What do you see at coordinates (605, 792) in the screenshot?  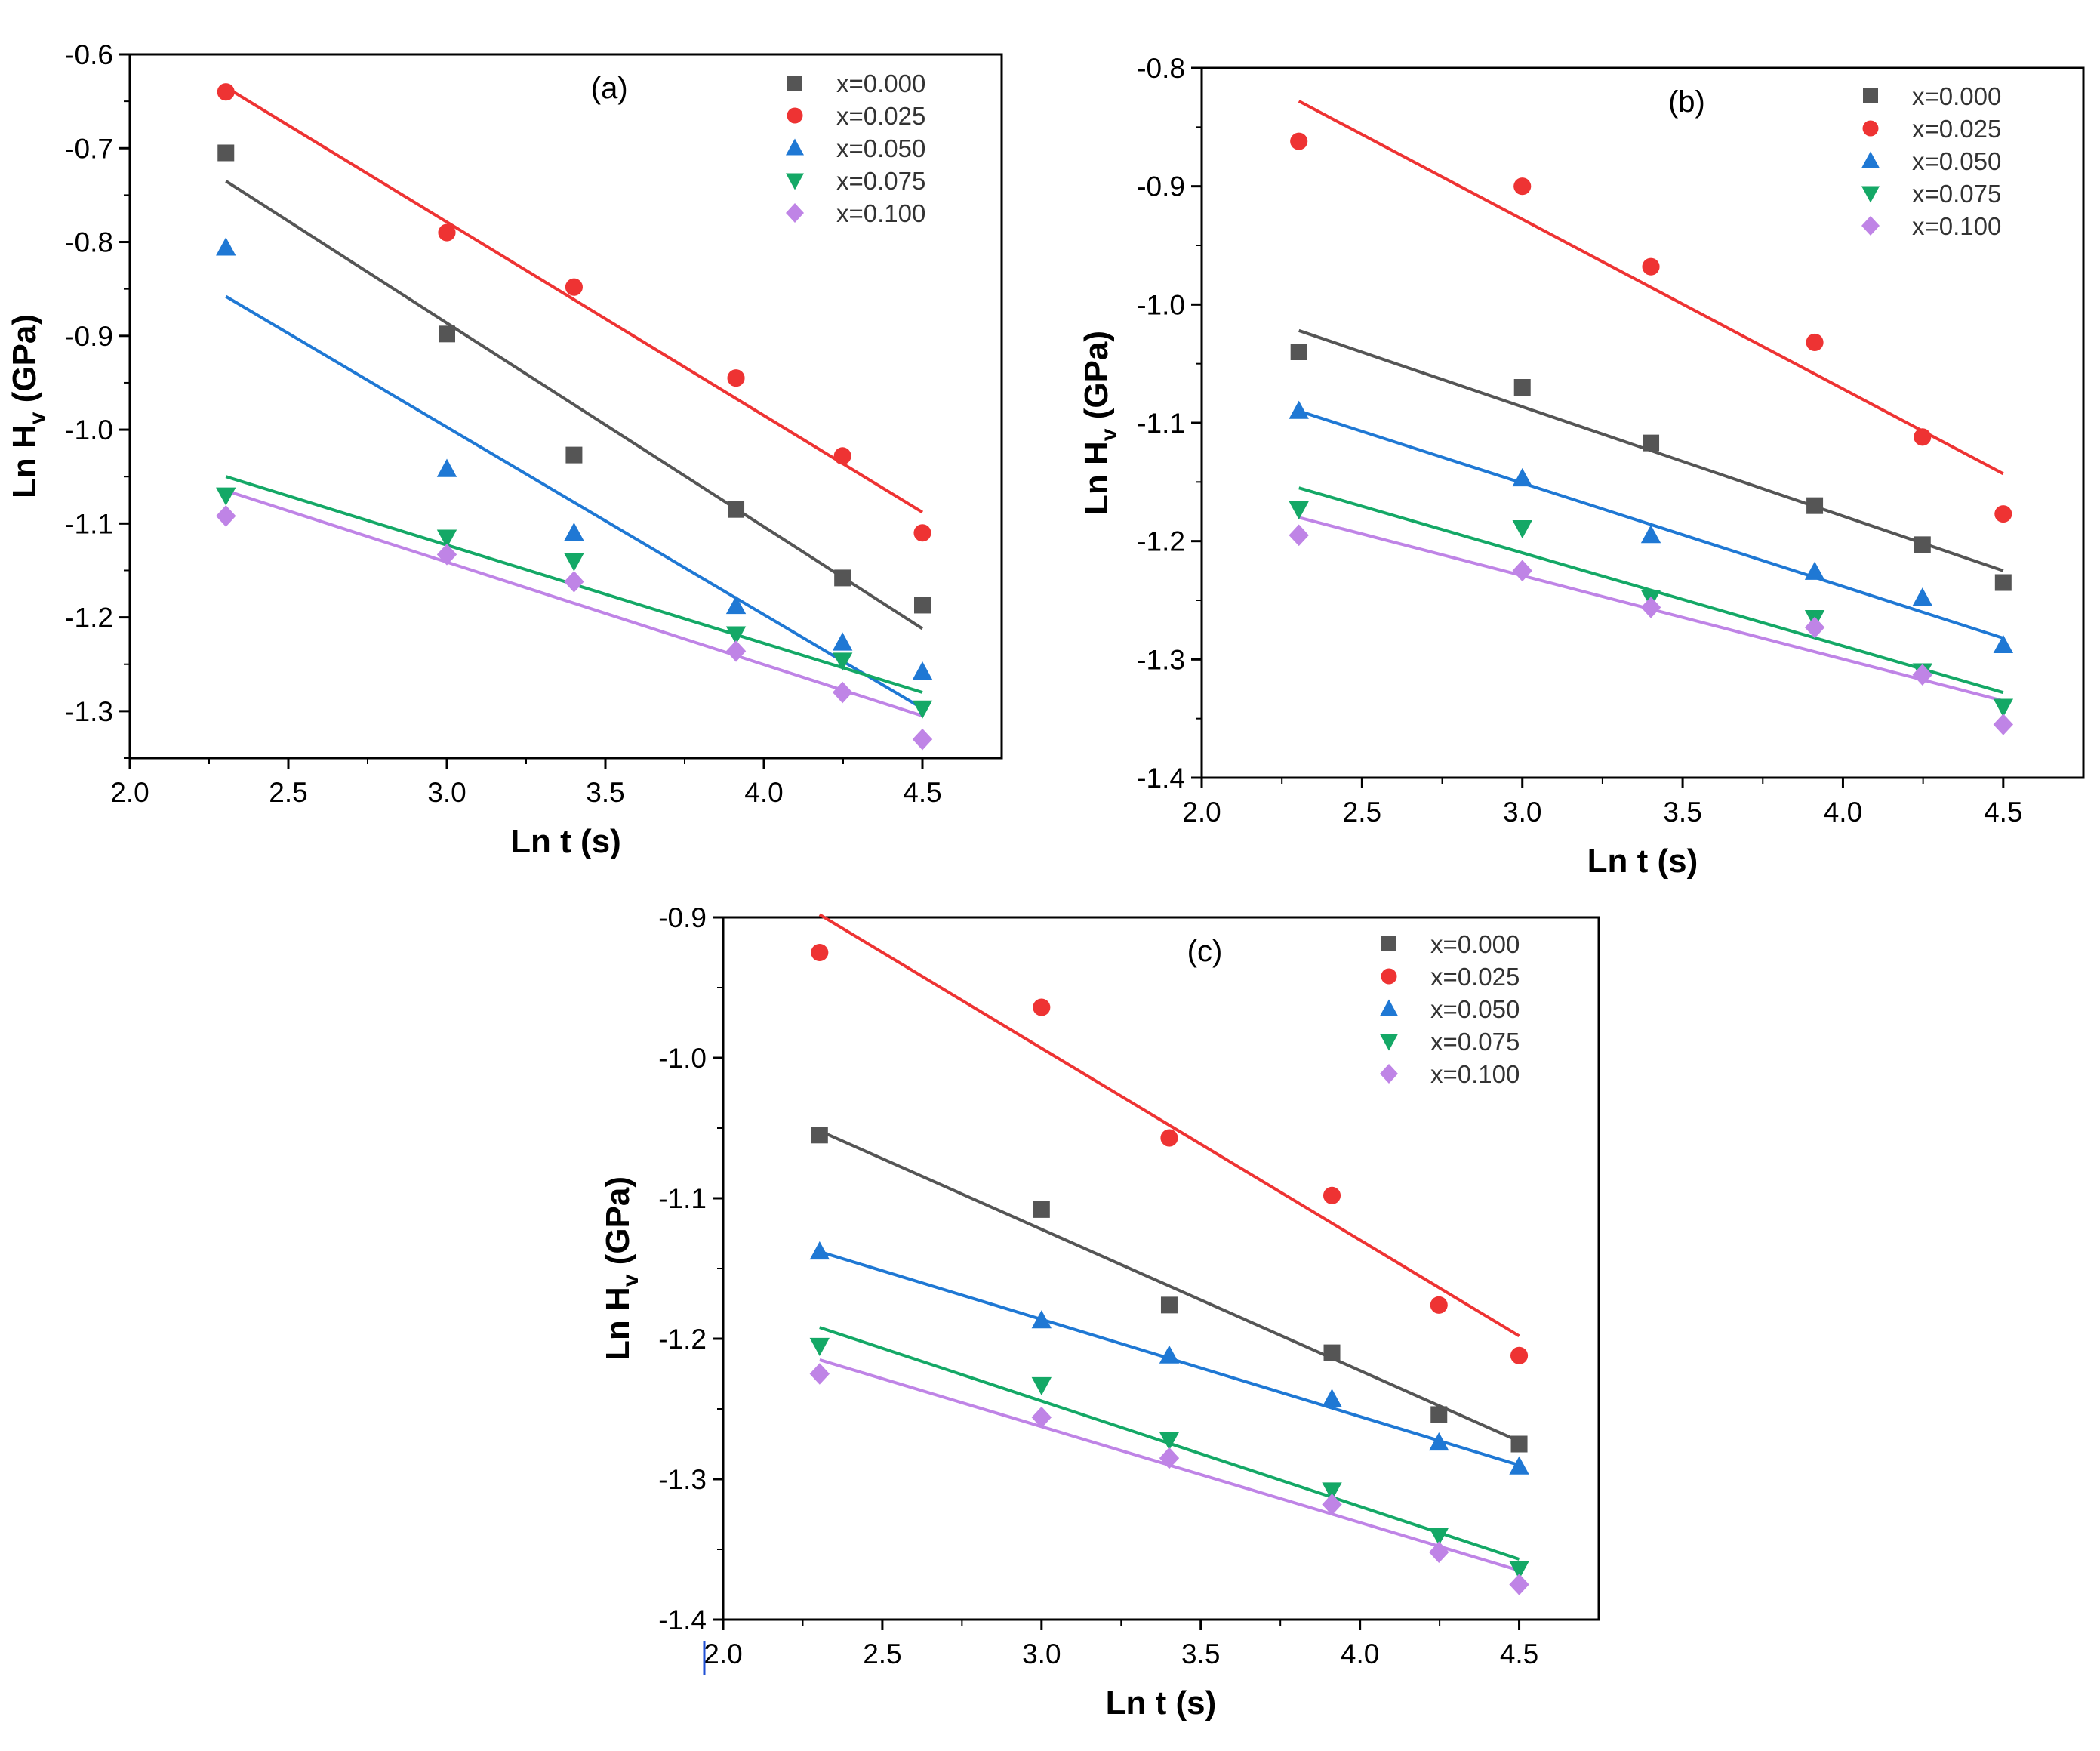 I see `x-tick-label: 3.5` at bounding box center [605, 792].